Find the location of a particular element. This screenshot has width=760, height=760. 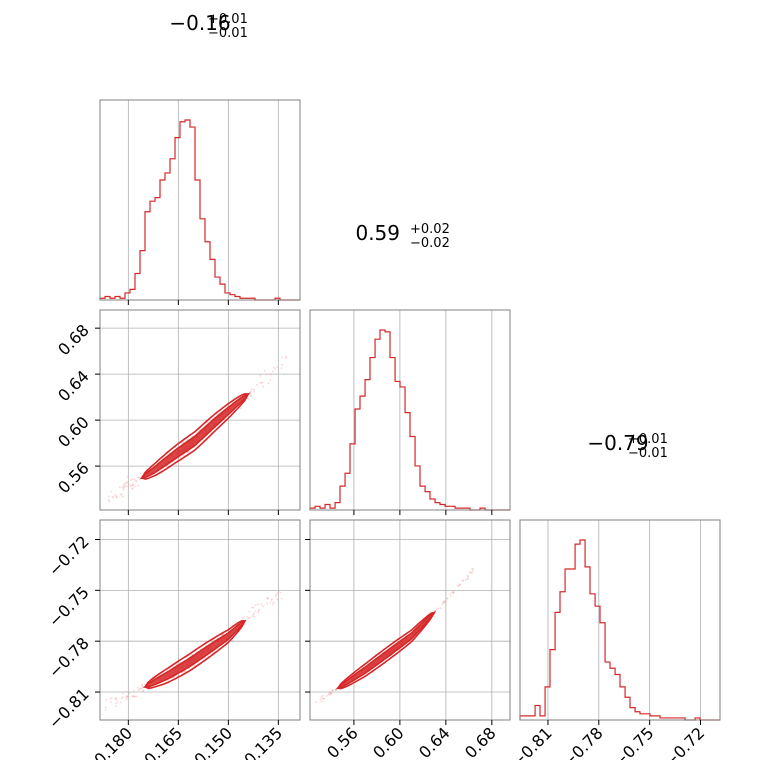

title-param-1-err-minus: −0.01 is located at coordinates (228, 33).